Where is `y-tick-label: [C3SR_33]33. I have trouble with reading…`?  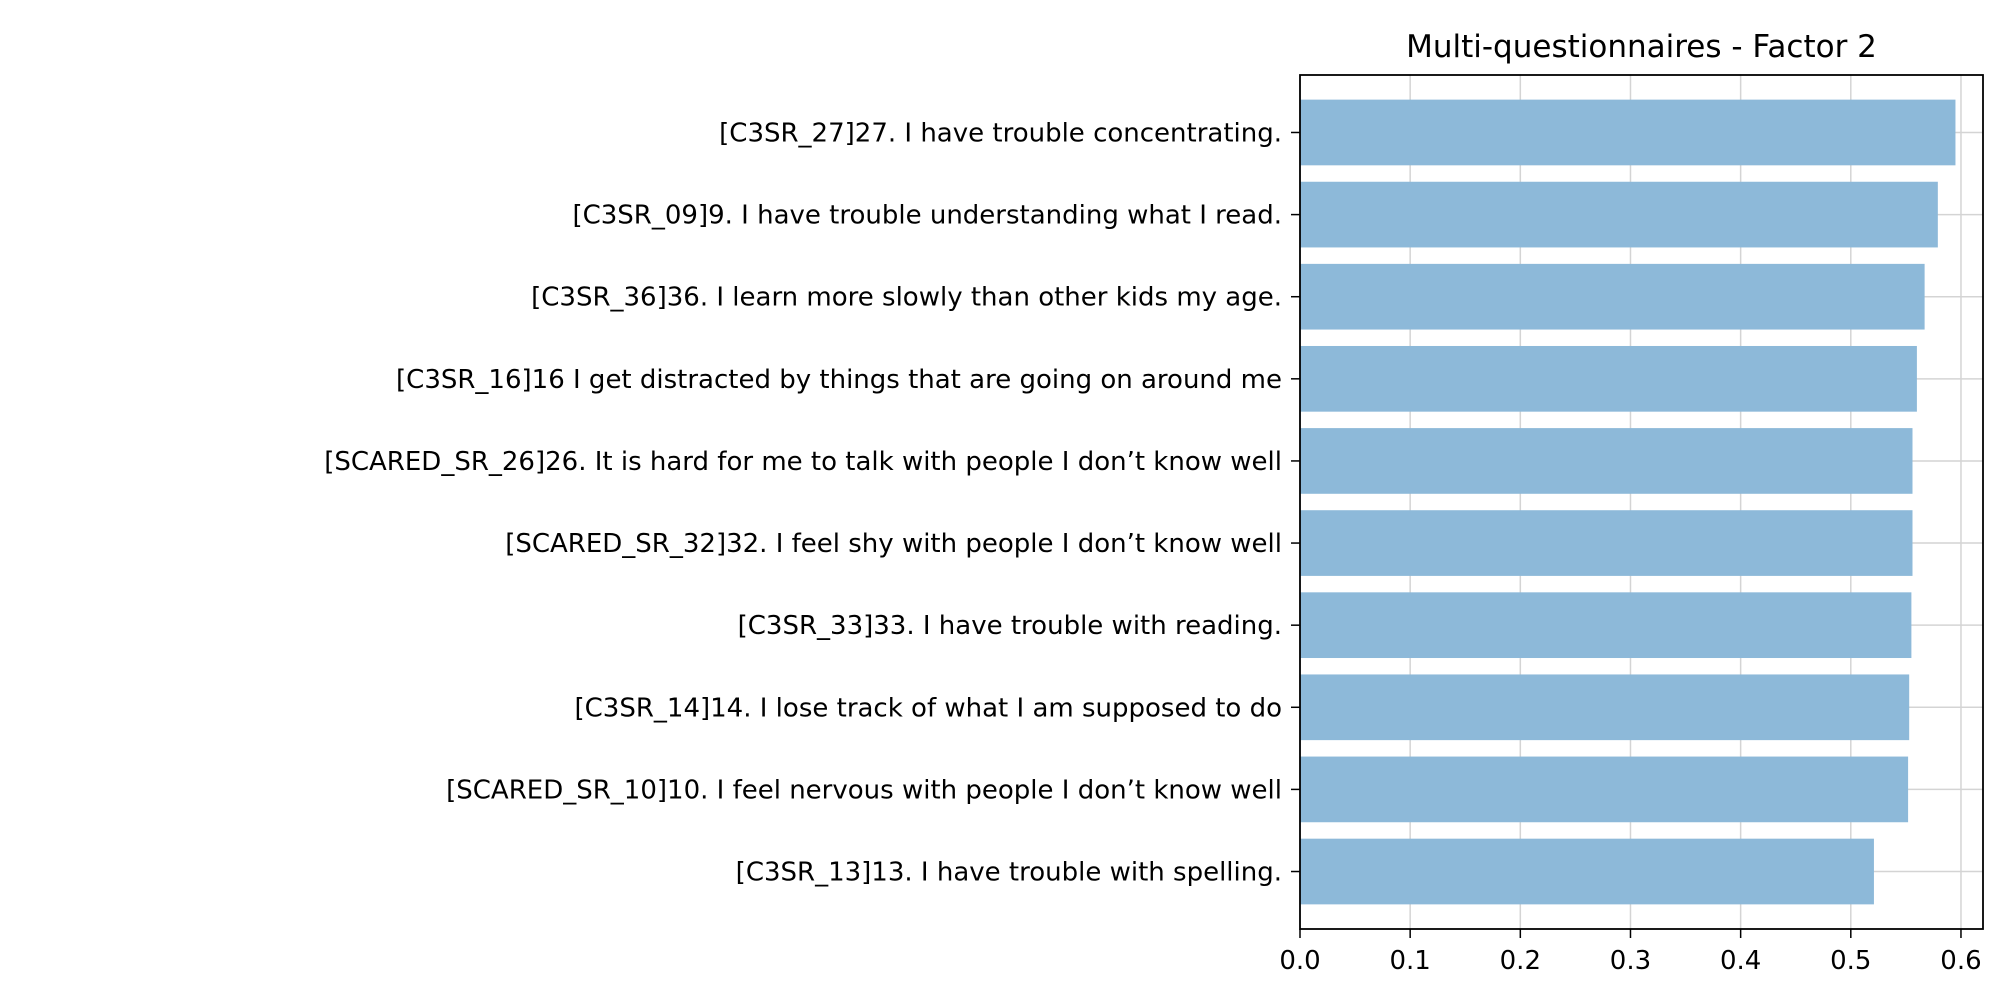 y-tick-label: [C3SR_33]33. I have trouble with reading… is located at coordinates (1010, 626).